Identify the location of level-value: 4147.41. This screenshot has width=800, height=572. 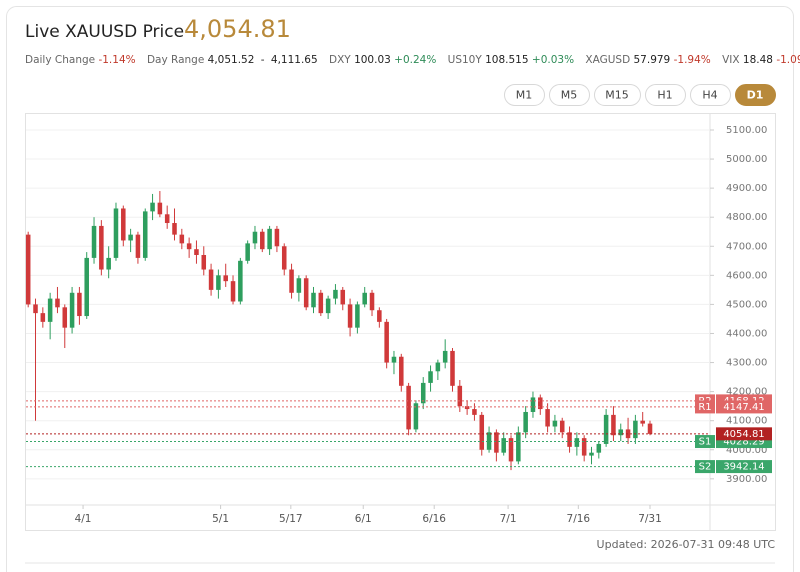
(743, 407).